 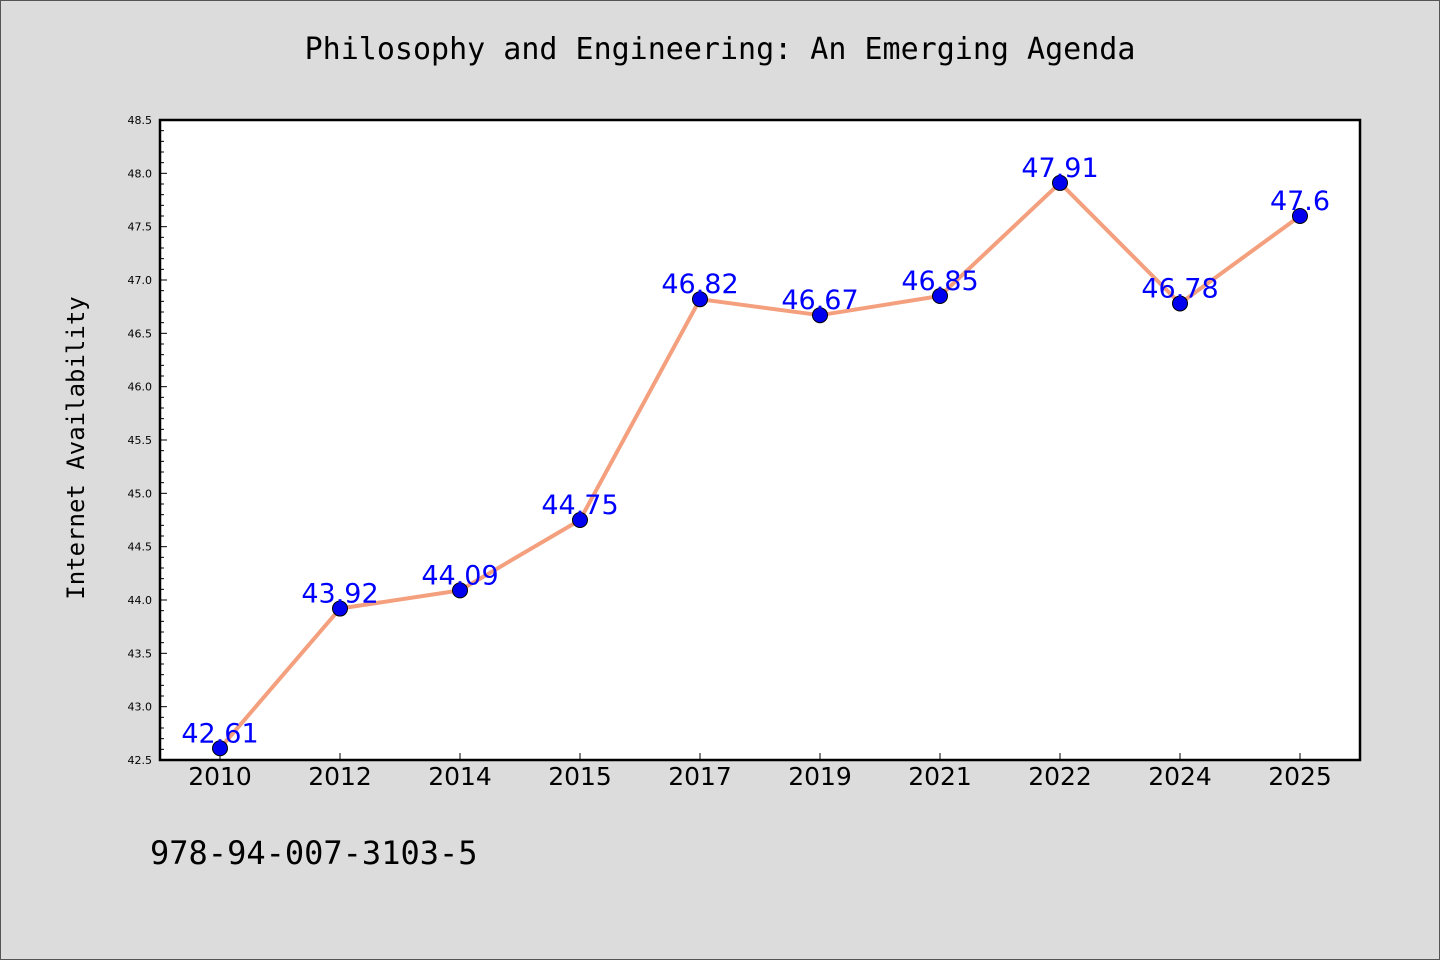 What do you see at coordinates (339, 594) in the screenshot?
I see `data-label: 43.92` at bounding box center [339, 594].